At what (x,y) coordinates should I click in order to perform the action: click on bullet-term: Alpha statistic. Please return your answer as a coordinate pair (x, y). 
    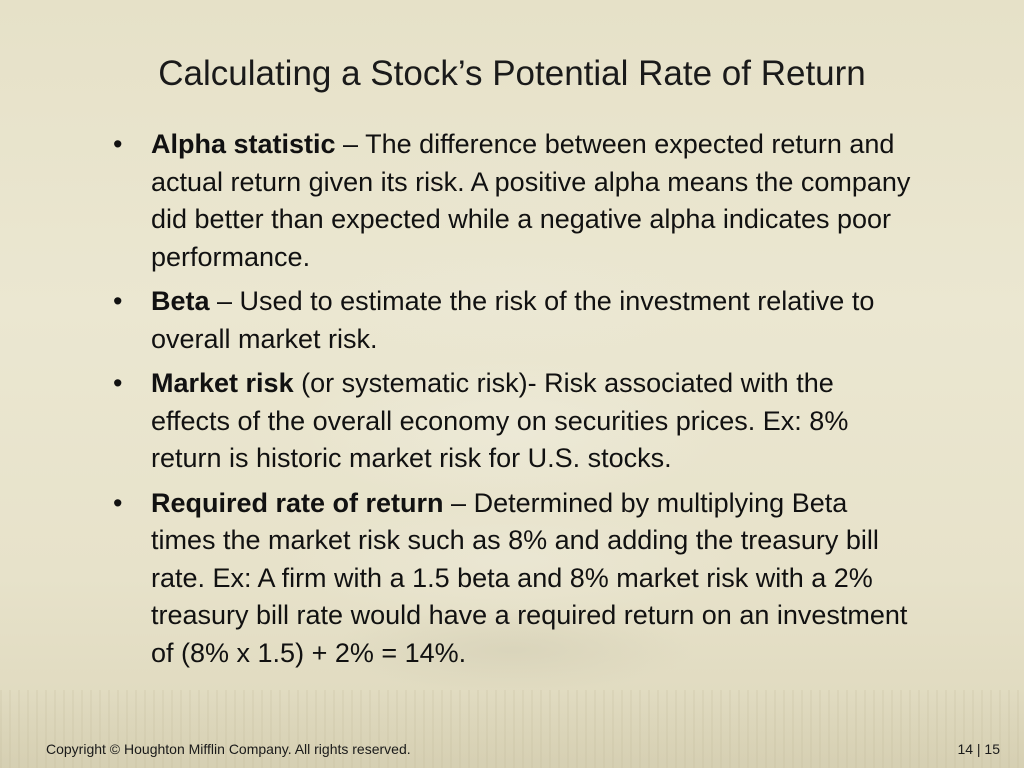
    Looking at the image, I should click on (243, 144).